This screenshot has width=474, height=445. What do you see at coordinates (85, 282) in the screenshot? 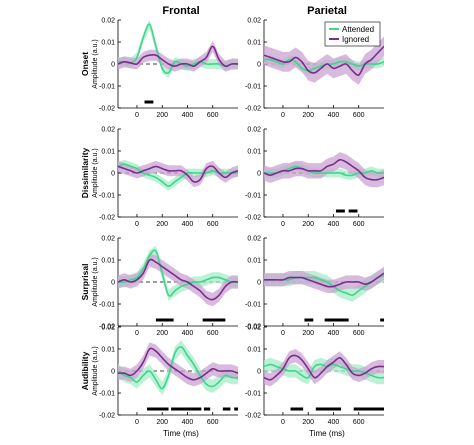
I see `row-label-surprisal: Surprisal` at bounding box center [85, 282].